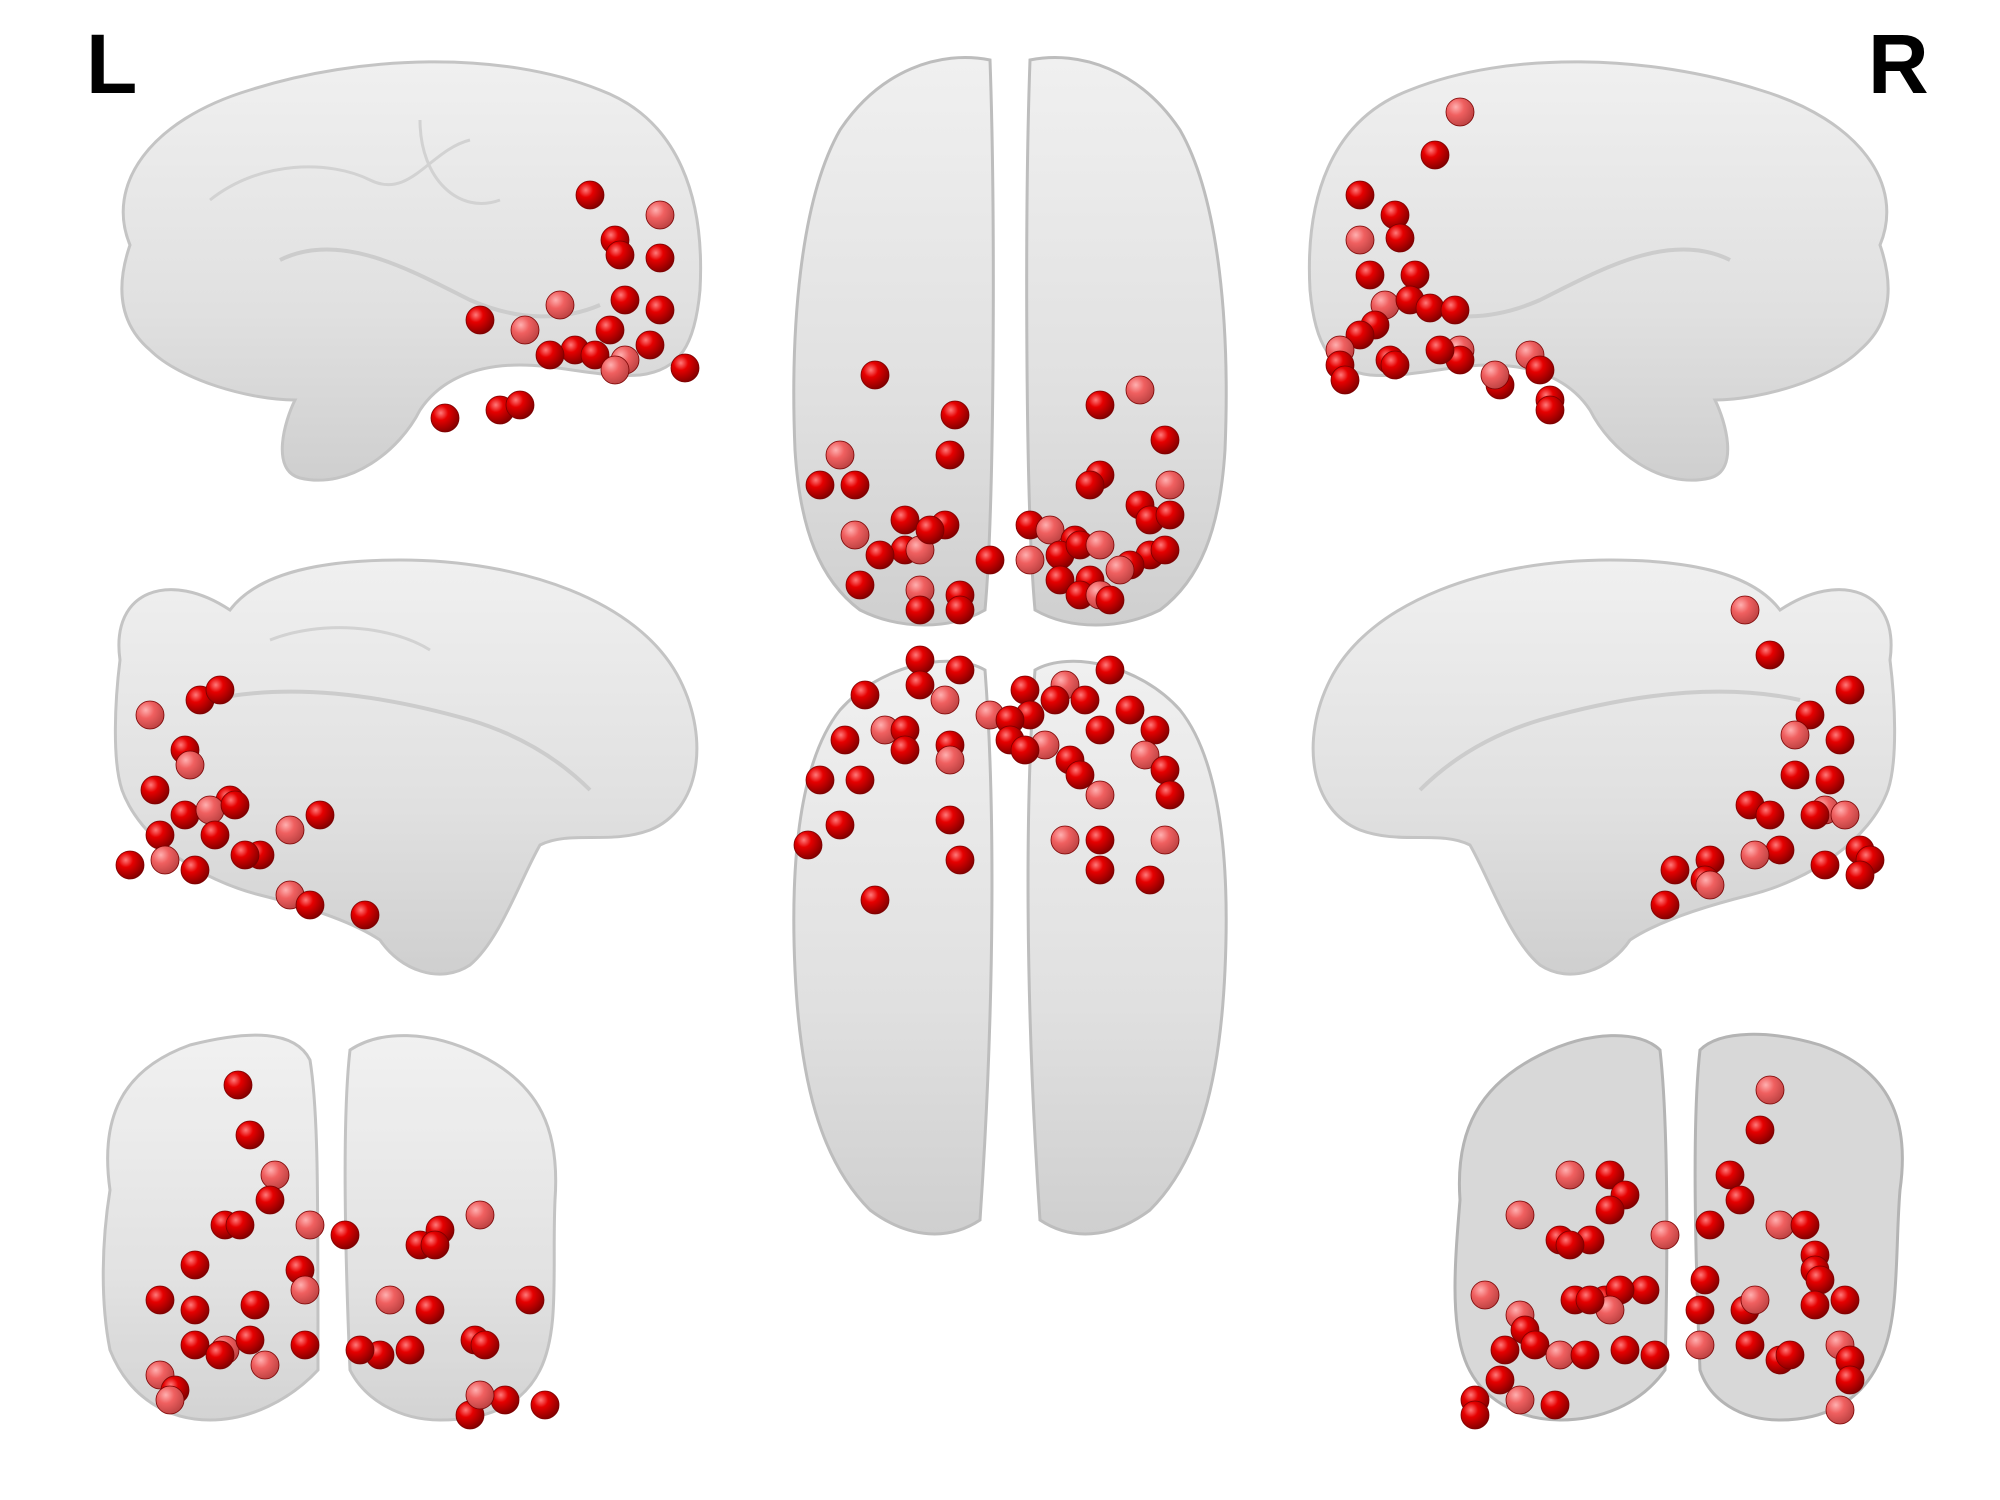 This screenshot has width=2000, height=1500. I want to click on right-medial-brain-view, so click(1604, 767).